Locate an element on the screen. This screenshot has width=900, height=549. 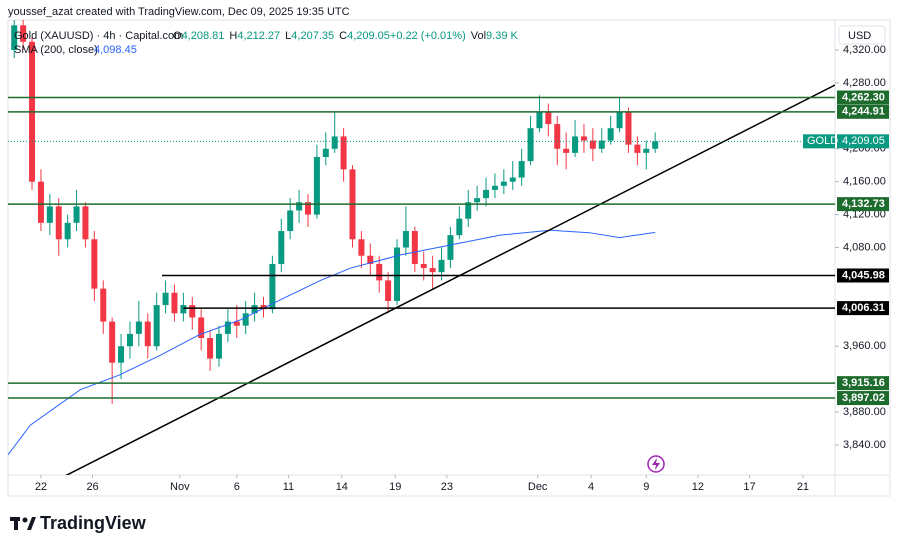
y-tick-label: 4,160.00 is located at coordinates (864, 182).